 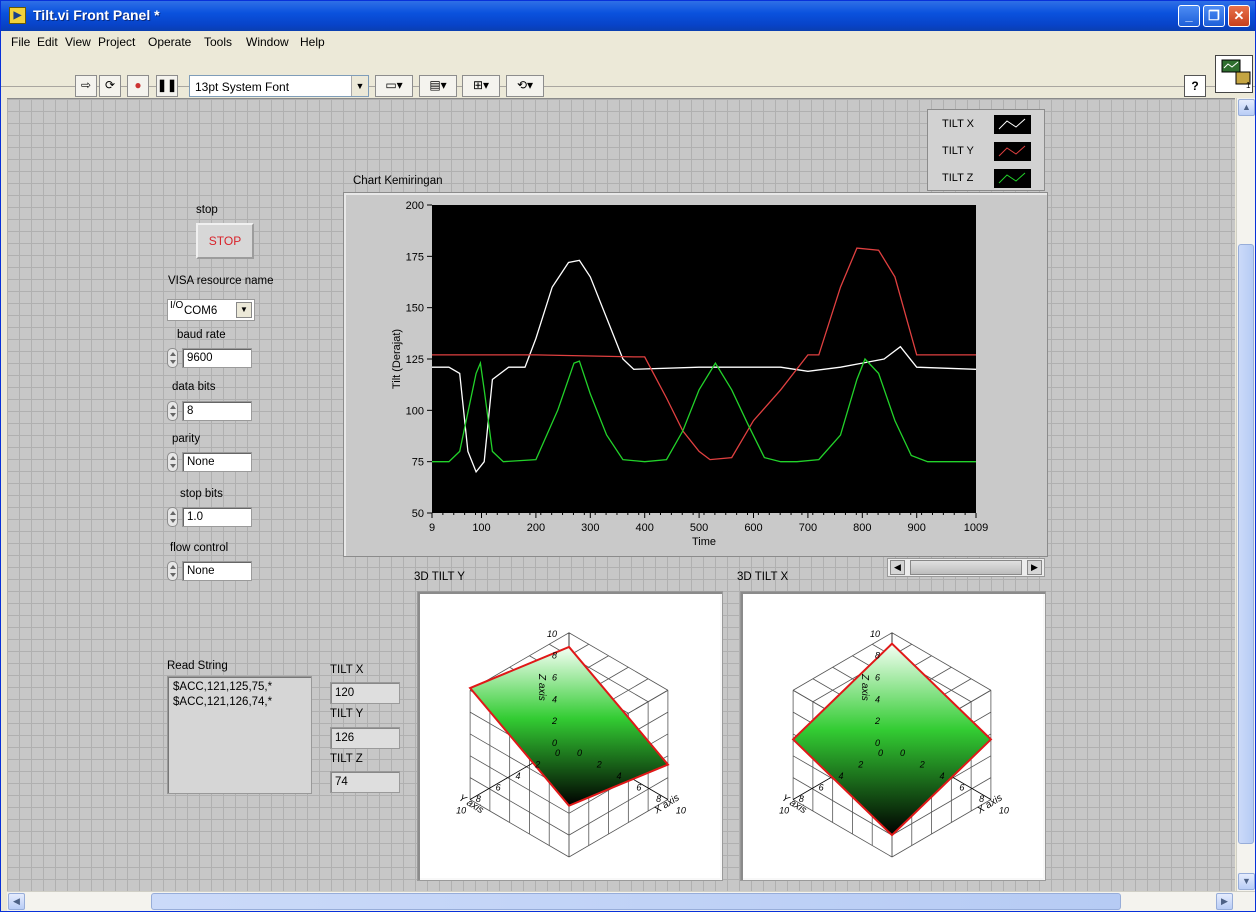 I want to click on stop-bits-stepper-icon, so click(x=172, y=517).